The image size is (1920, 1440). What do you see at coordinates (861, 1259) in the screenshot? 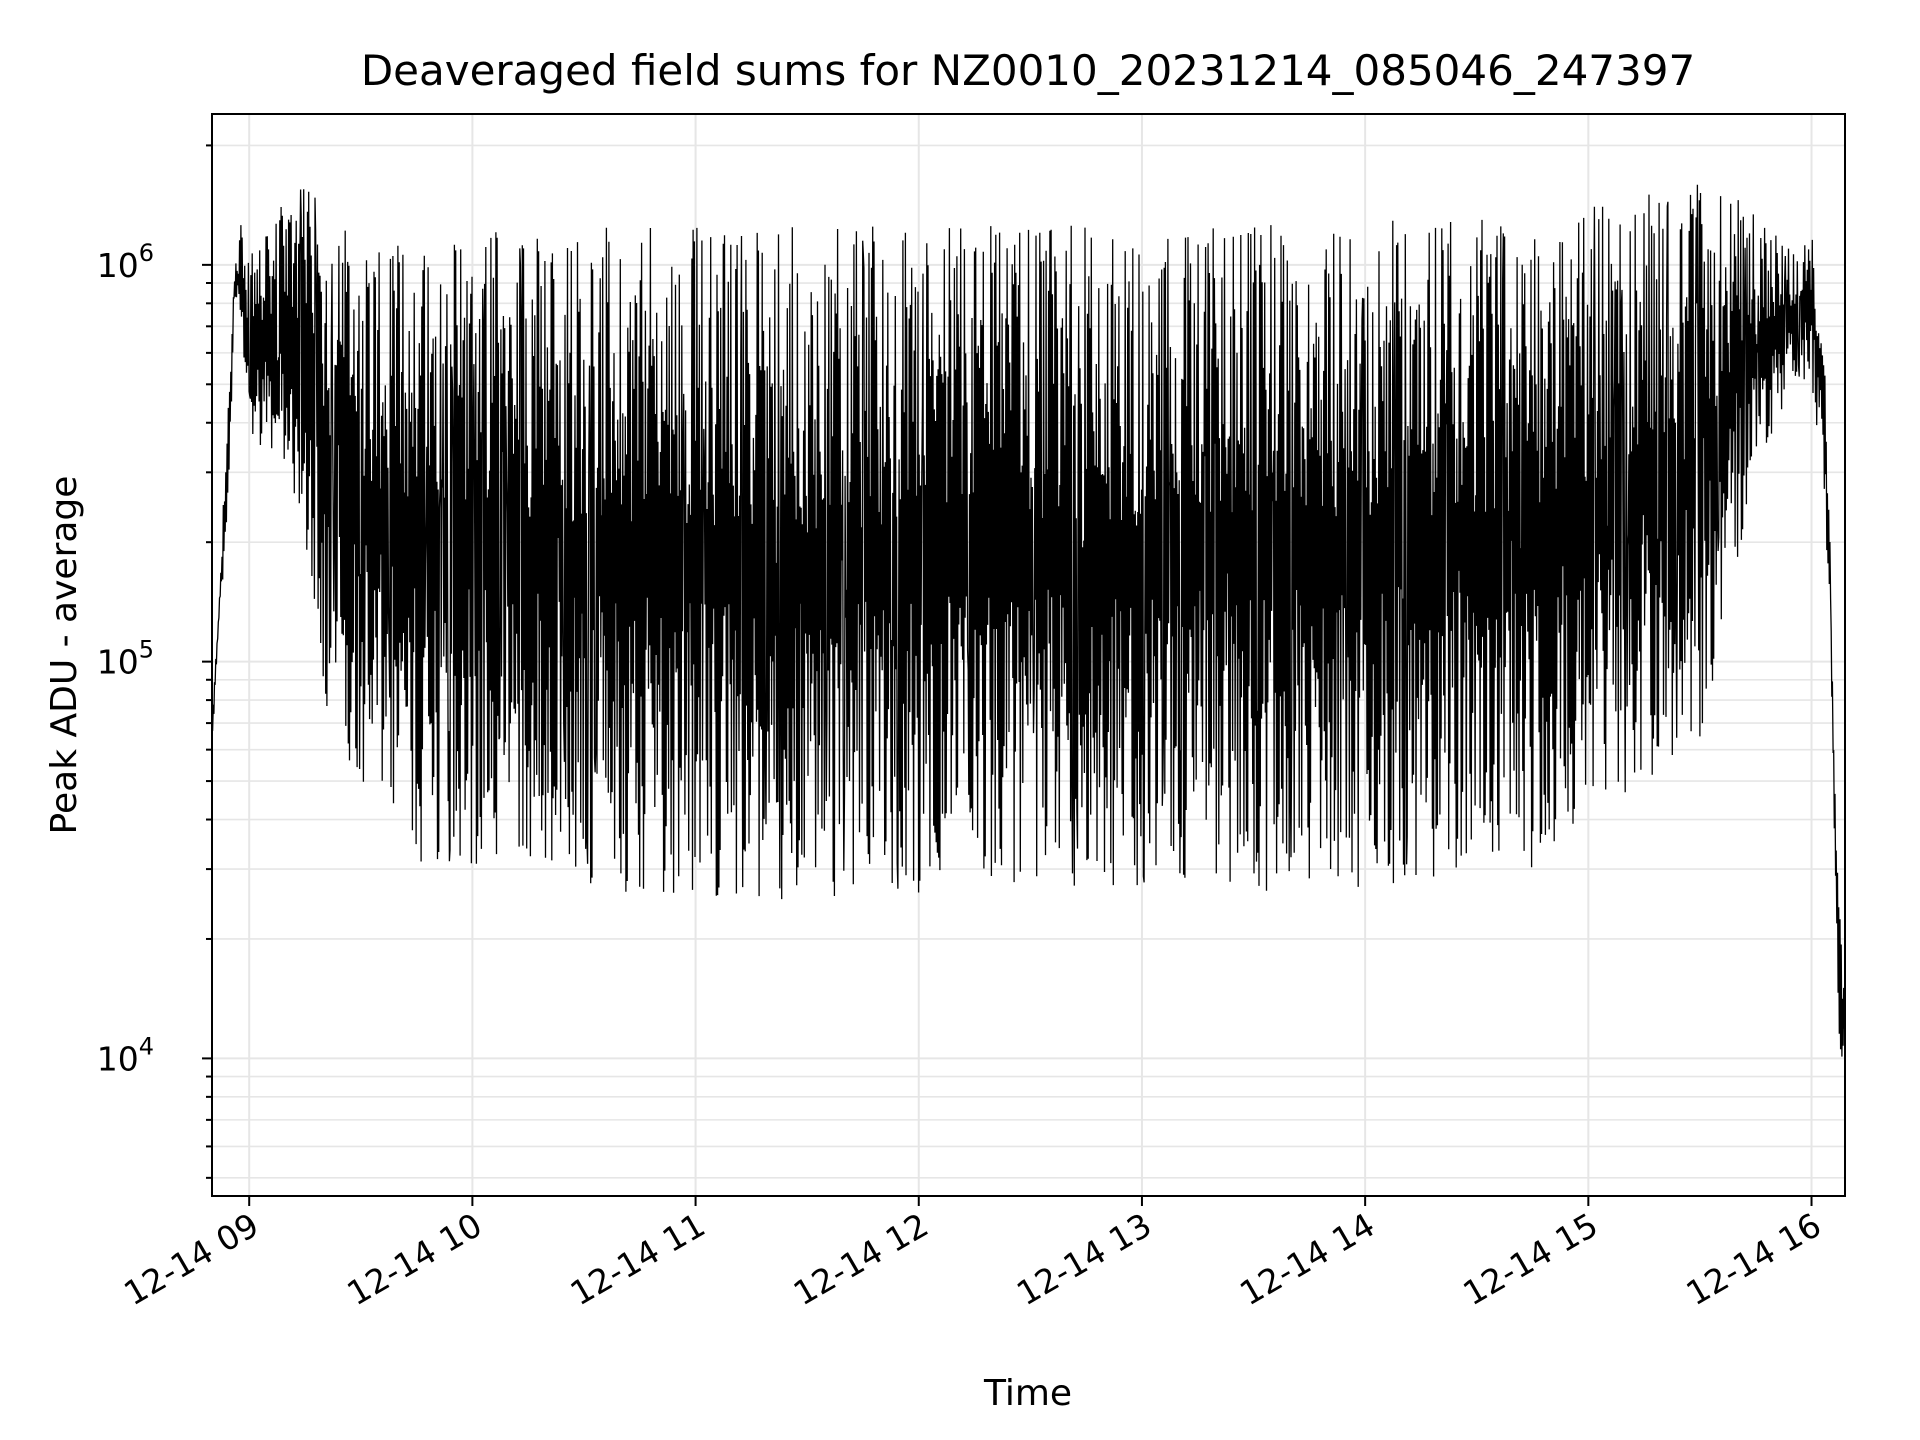
I see `x-tick-label: 12-14 12` at bounding box center [861, 1259].